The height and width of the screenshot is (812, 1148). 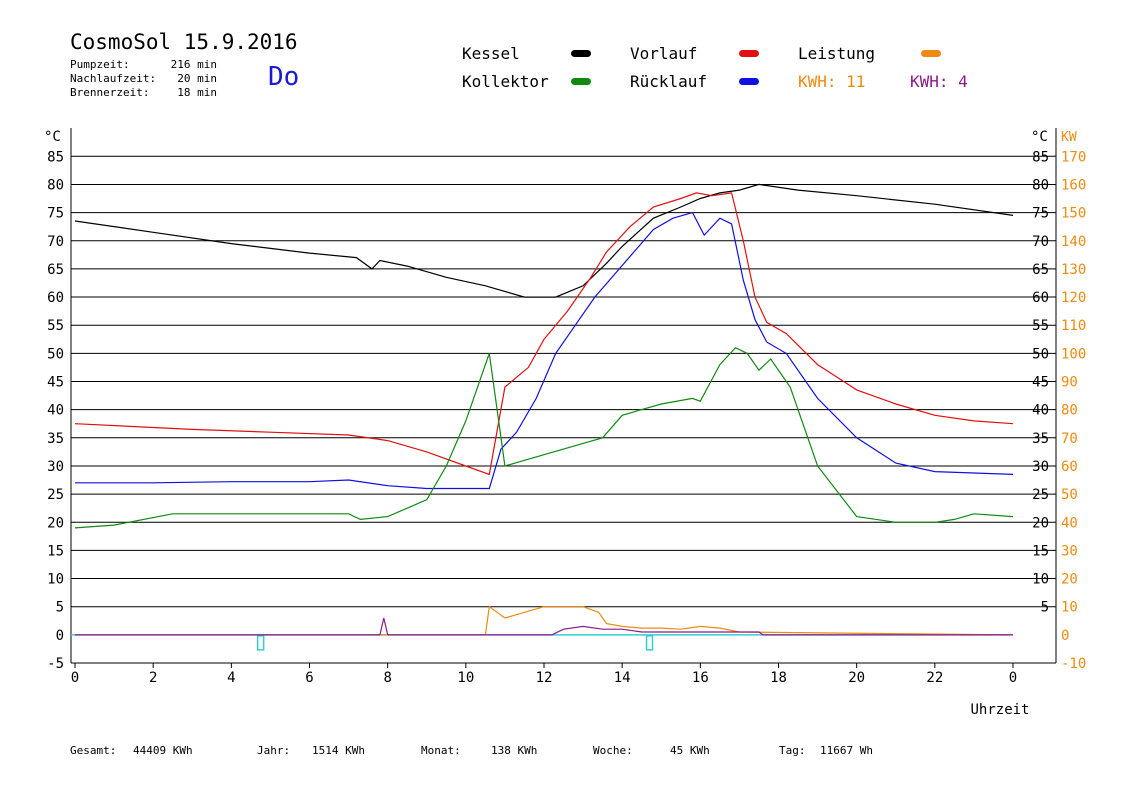 I want to click on y-tick-label-right: 20, so click(x=1040, y=523).